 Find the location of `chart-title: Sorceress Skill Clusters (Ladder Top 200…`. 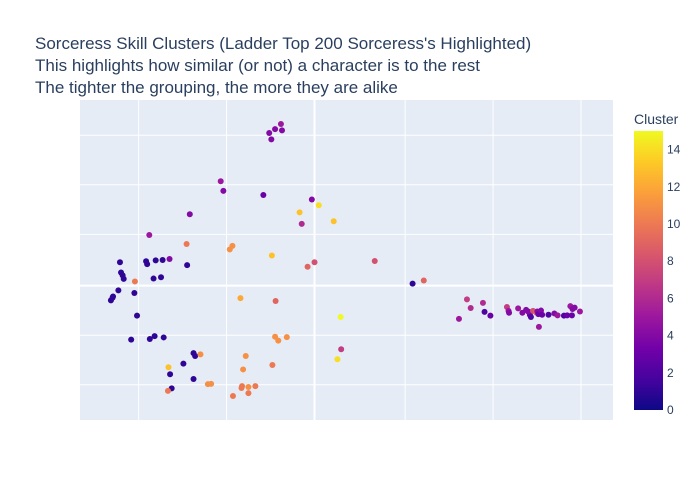

chart-title: Sorceress Skill Clusters (Ladder Top 200… is located at coordinates (283, 43).